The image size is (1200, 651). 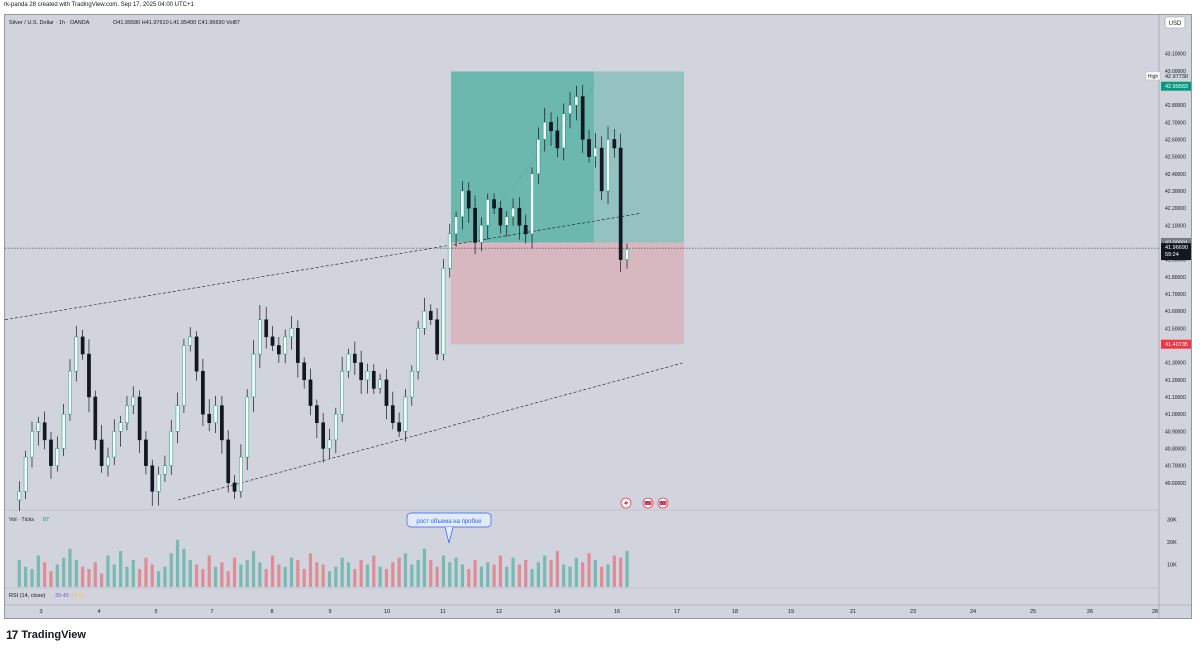 I want to click on time-tick: 11, so click(x=443, y=612).